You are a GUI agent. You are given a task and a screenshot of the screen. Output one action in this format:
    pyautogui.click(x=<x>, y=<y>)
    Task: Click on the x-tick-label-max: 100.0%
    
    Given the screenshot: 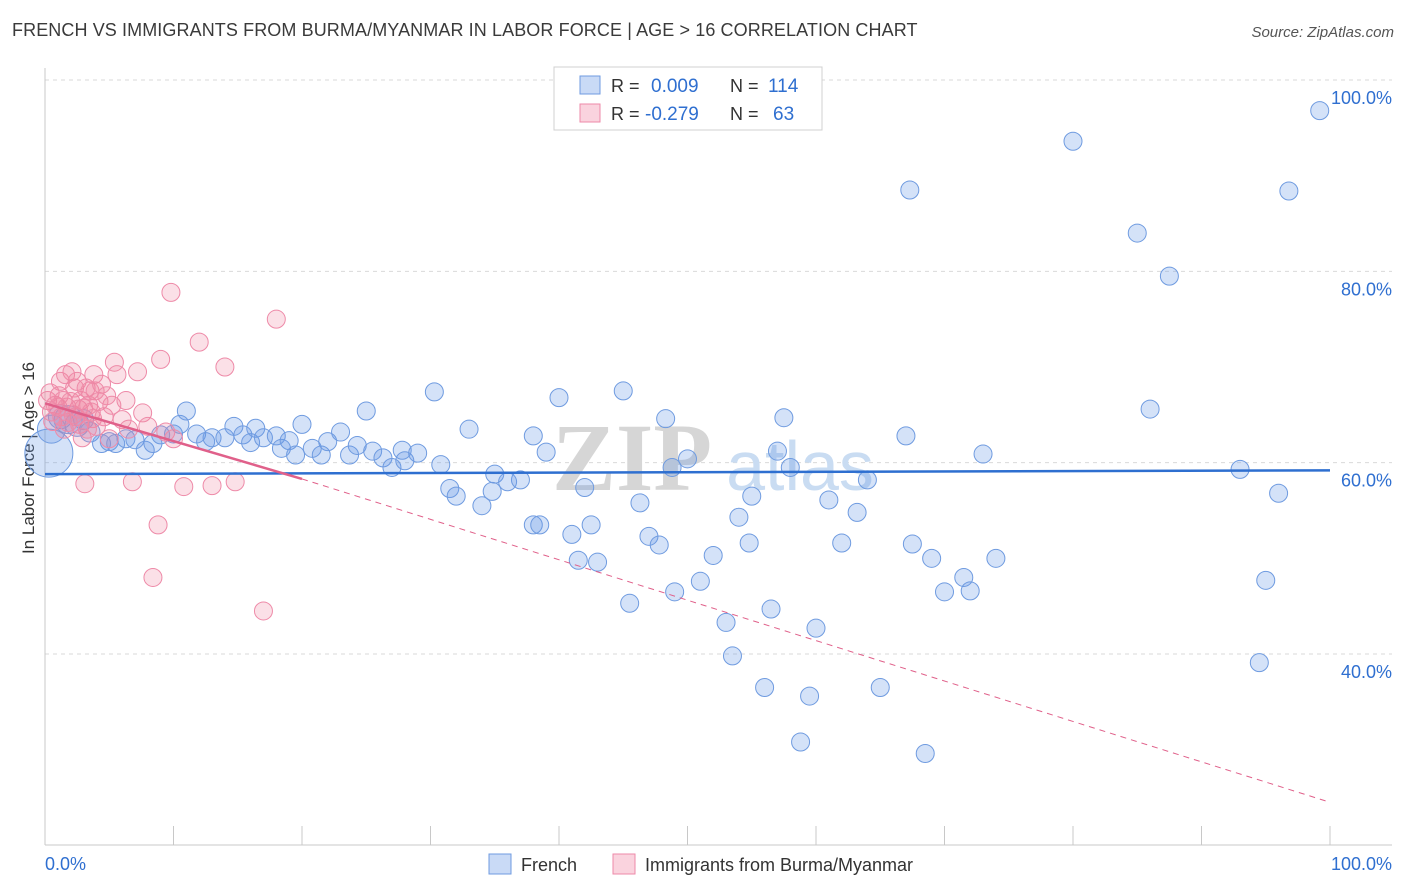 What is the action you would take?
    pyautogui.click(x=1361, y=864)
    